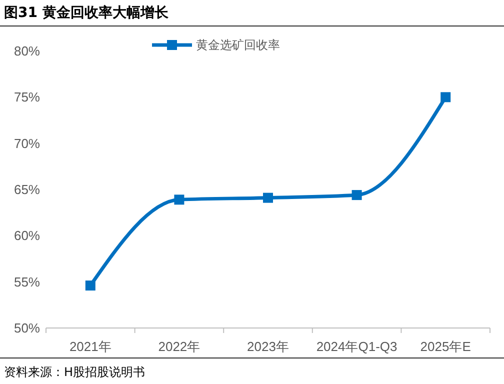 This screenshot has width=504, height=384. What do you see at coordinates (27, 328) in the screenshot?
I see `y-tick-label: 50%` at bounding box center [27, 328].